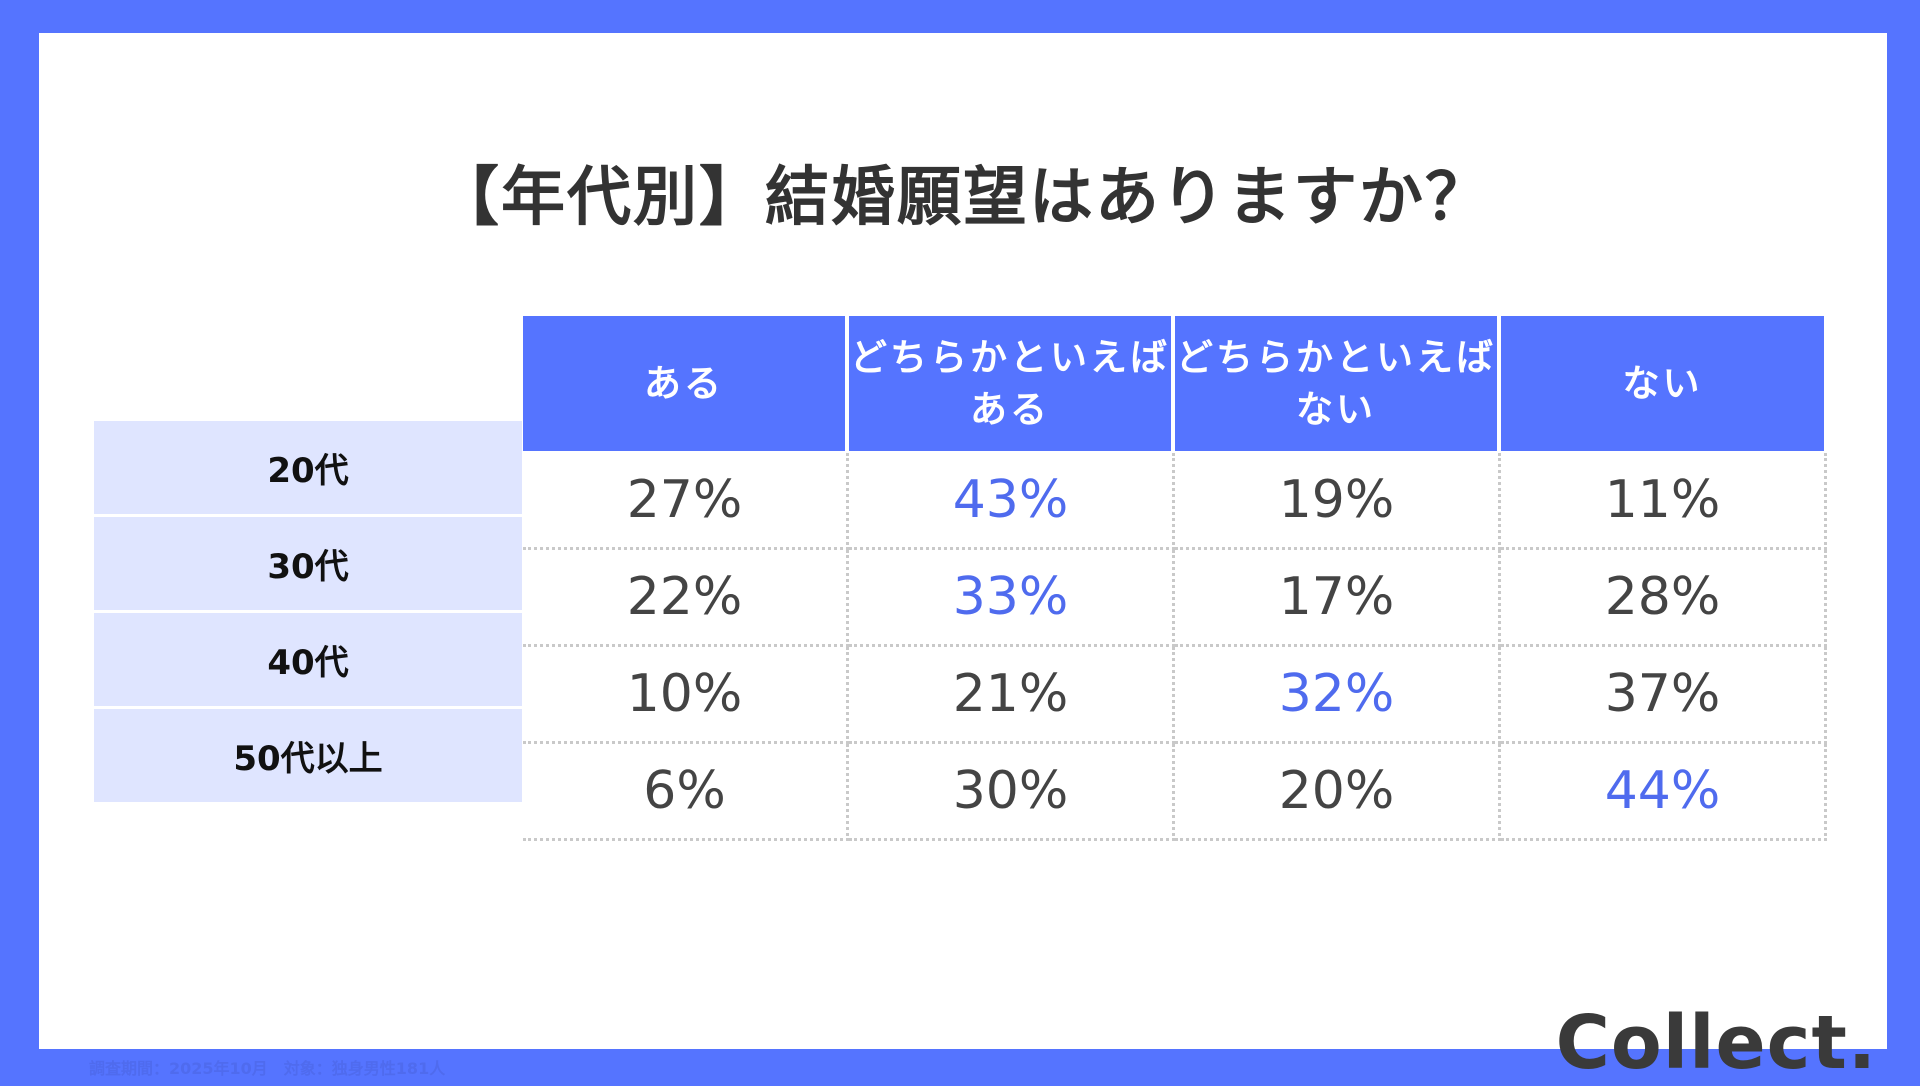 The image size is (1920, 1086). I want to click on table-cell: 20%, so click(1338, 792).